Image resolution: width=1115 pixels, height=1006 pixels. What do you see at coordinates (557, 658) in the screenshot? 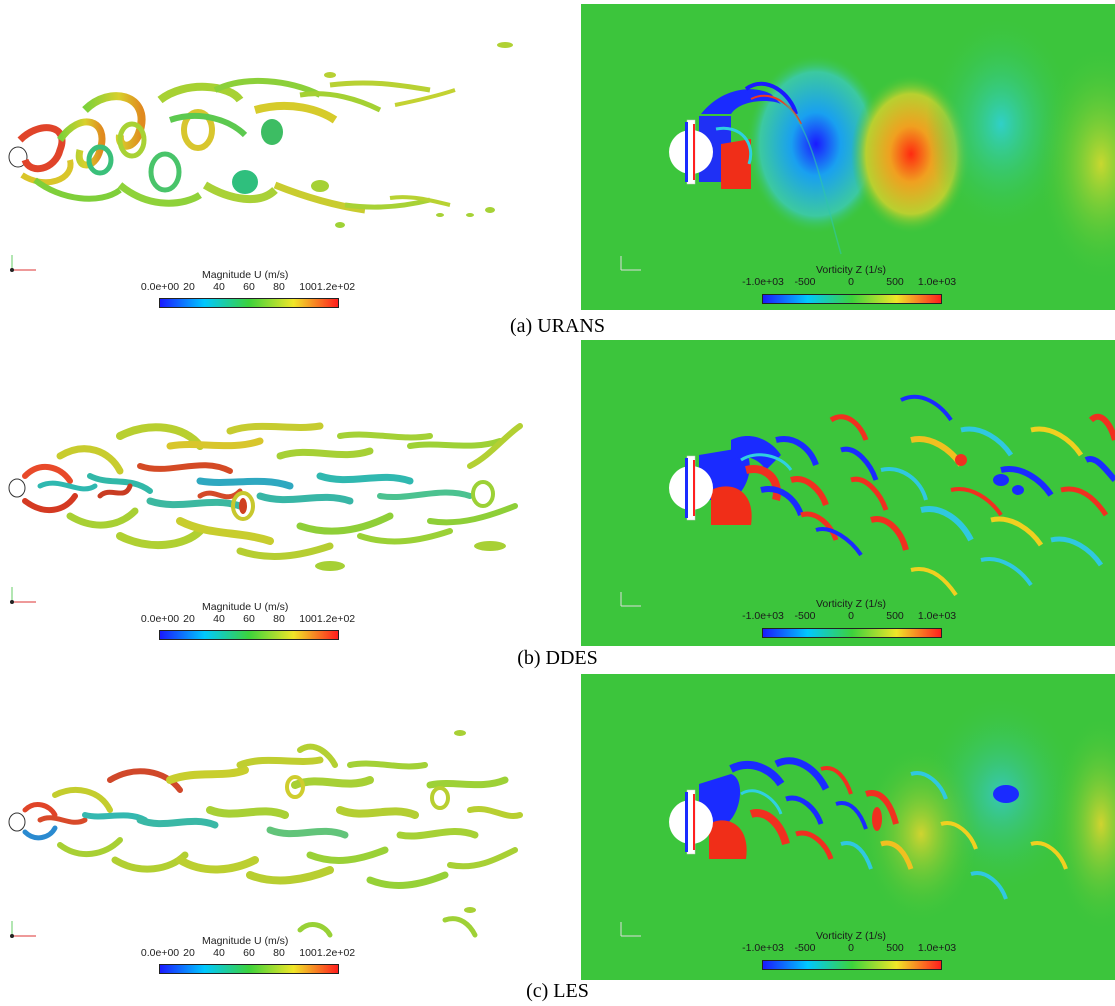
I see `figure-caption: (b) DDES` at bounding box center [557, 658].